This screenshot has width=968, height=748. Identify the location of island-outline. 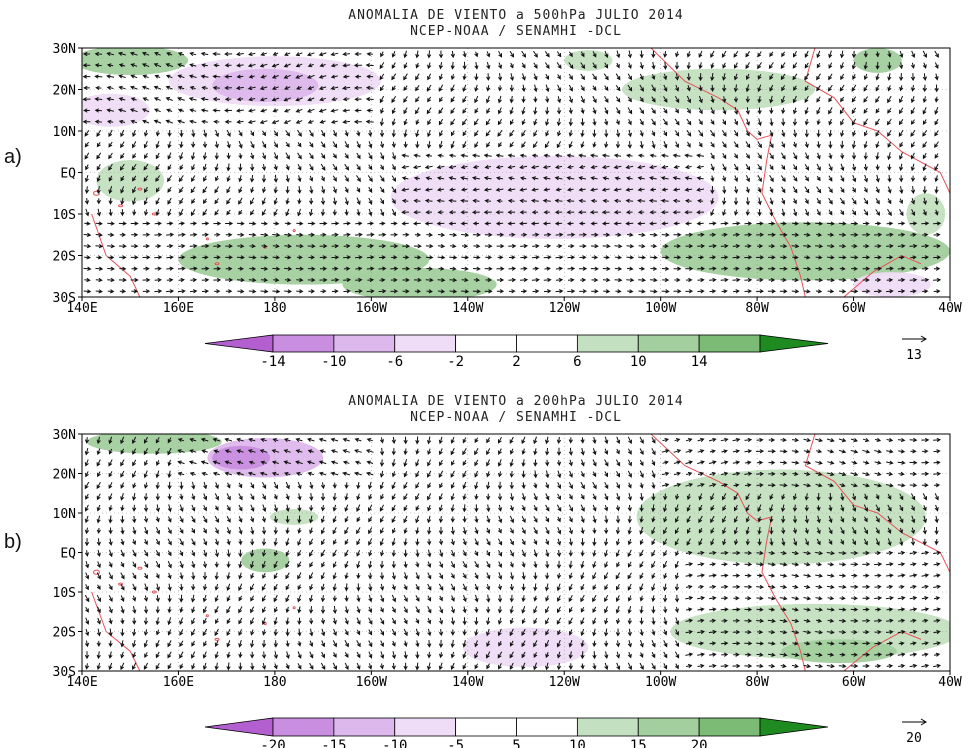
(96, 572).